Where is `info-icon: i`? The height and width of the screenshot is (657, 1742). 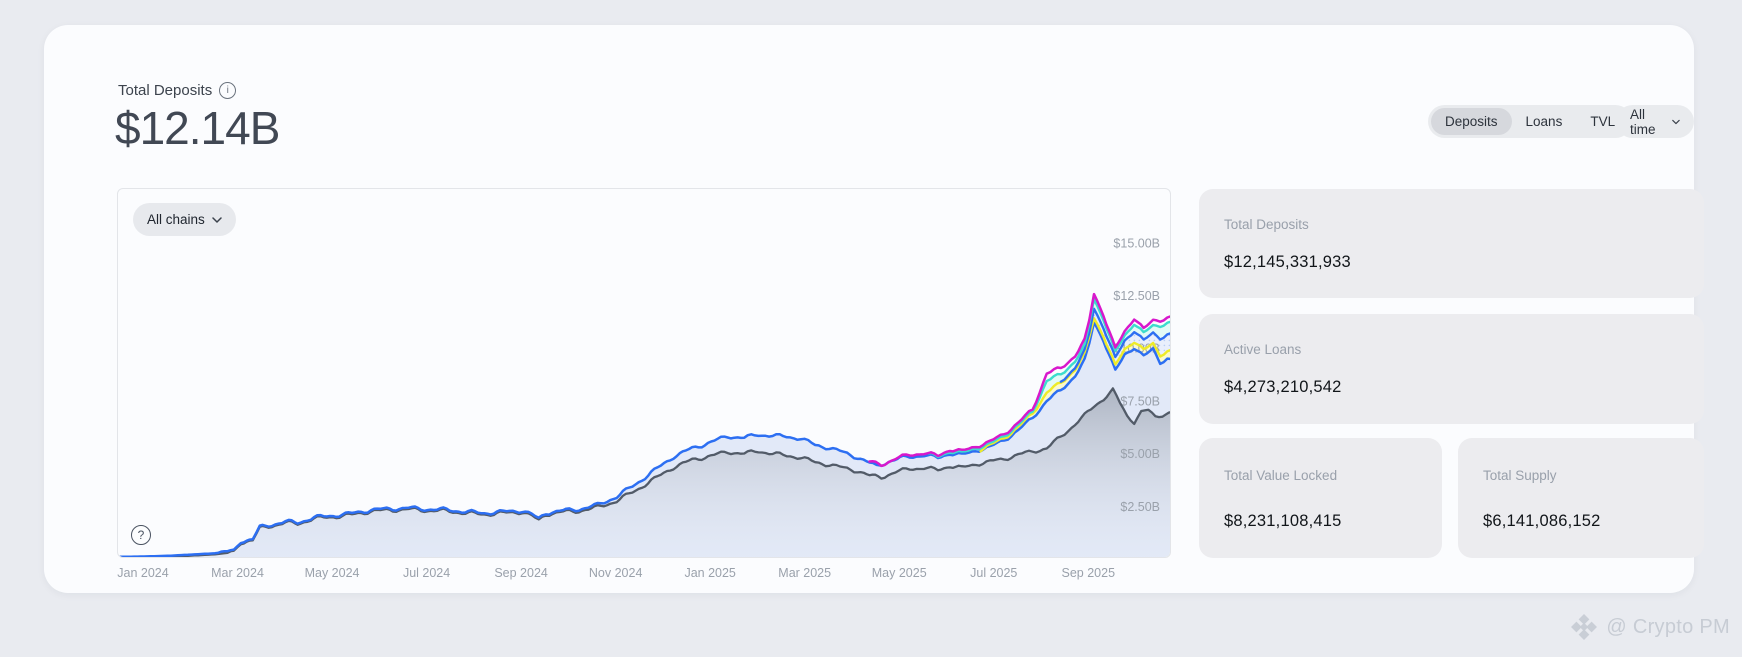
info-icon: i is located at coordinates (228, 90).